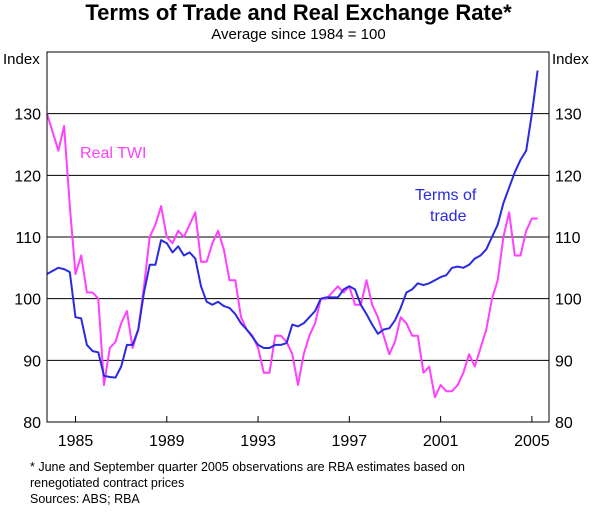 This screenshot has height=512, width=597. What do you see at coordinates (564, 423) in the screenshot?
I see `y-tick-right-80: 80` at bounding box center [564, 423].